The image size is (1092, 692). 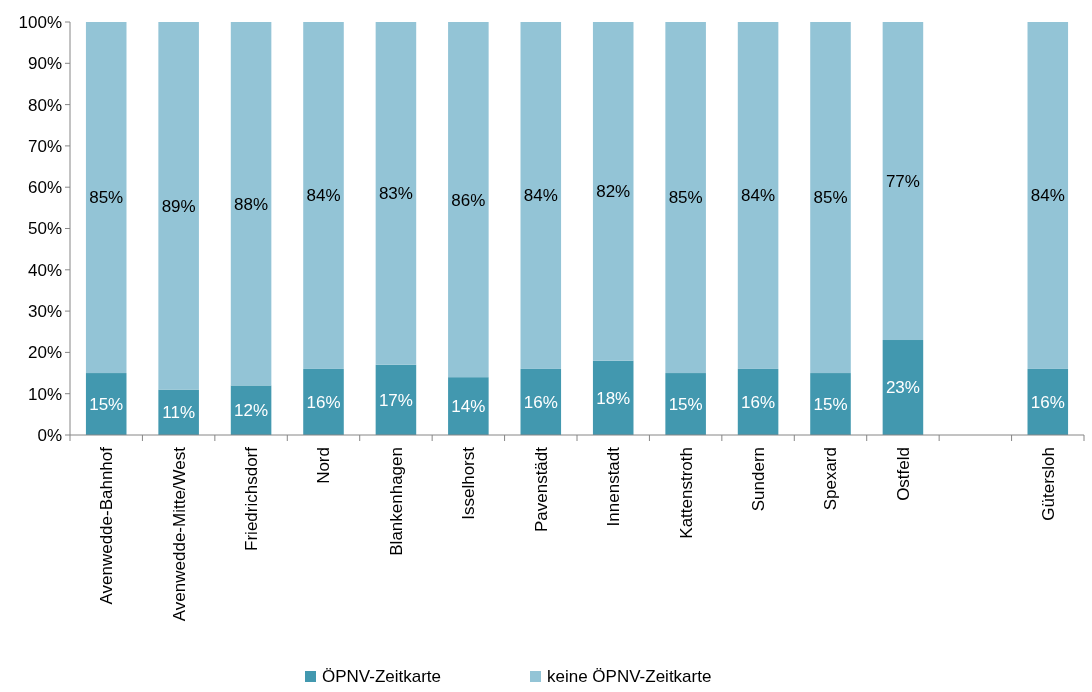 I want to click on x-tick-label: Avenwedde-Bahnhof, so click(x=107, y=525).